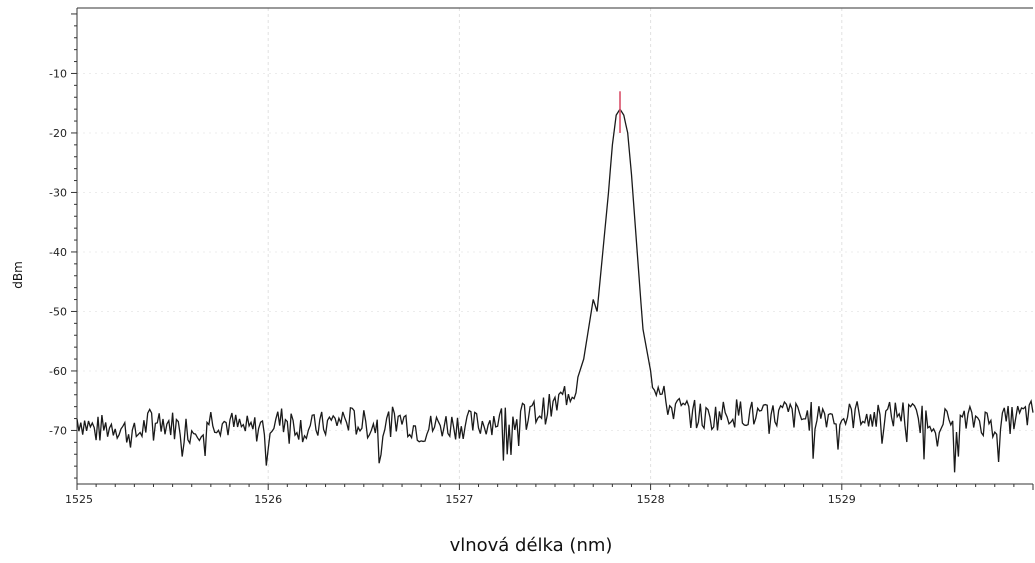  Describe the element at coordinates (58, 252) in the screenshot. I see `y-tick-label: -40` at that location.